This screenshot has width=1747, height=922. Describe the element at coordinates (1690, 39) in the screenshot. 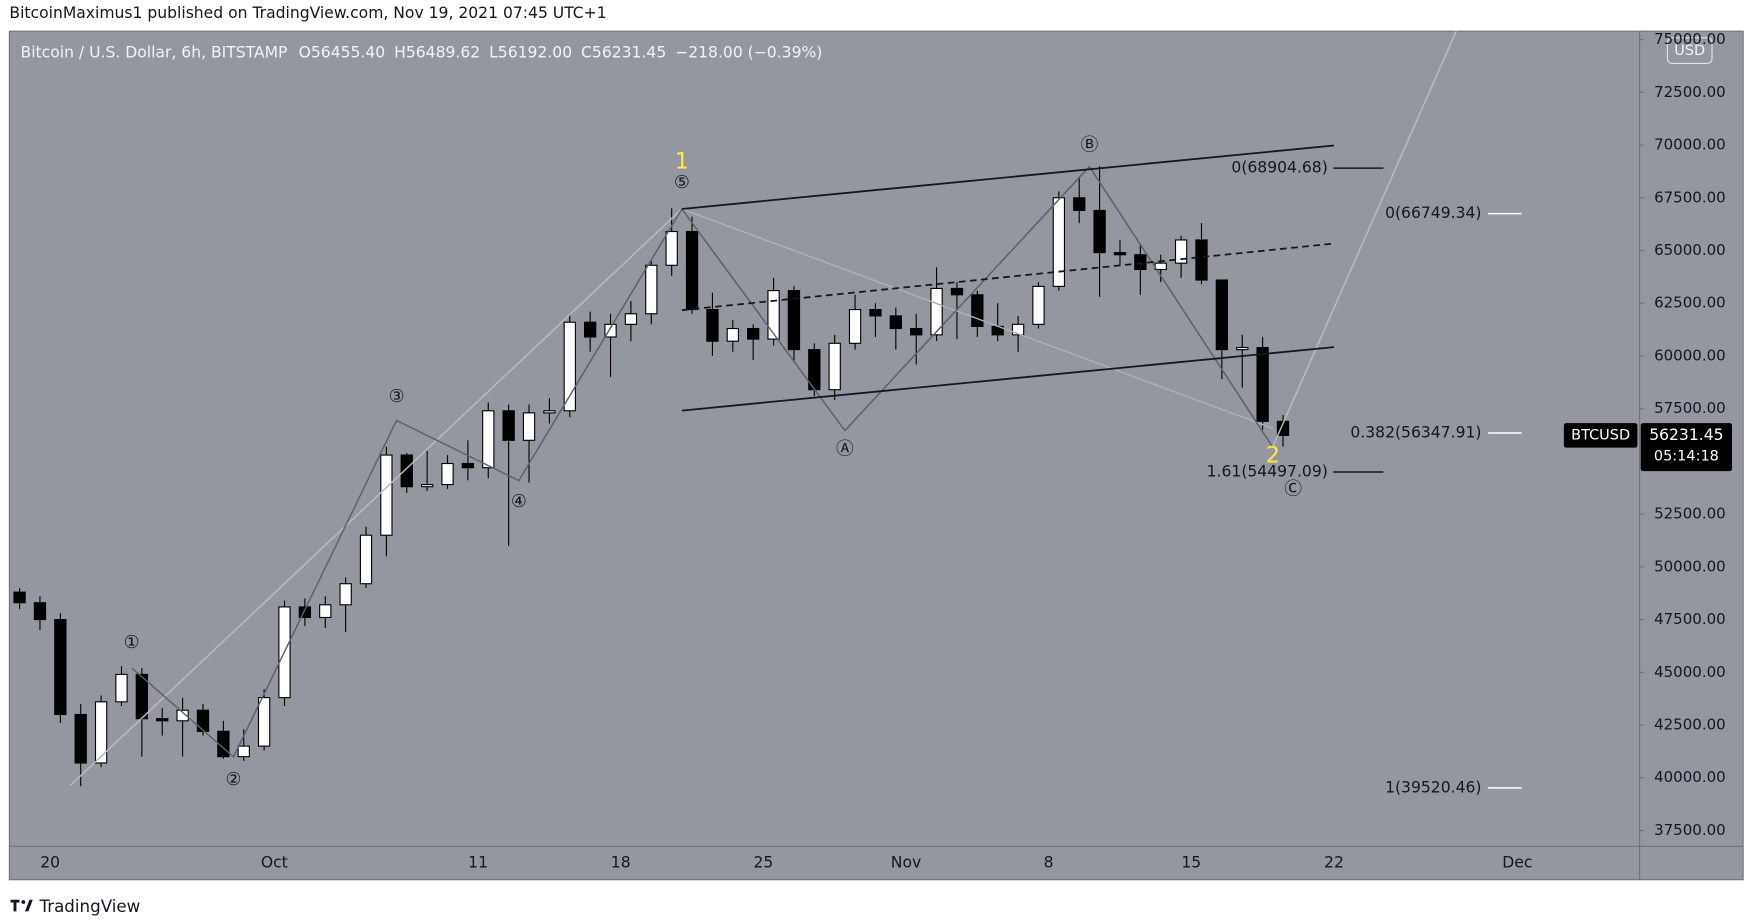

I see `y-tick-label: 75000.00` at that location.